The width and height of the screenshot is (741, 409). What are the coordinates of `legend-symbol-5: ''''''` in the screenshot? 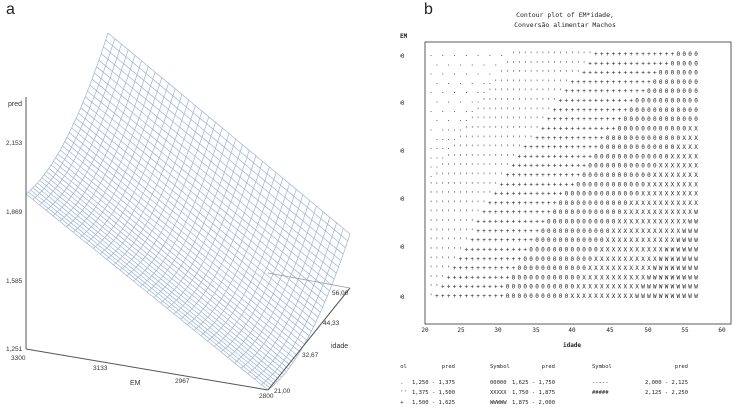 It's located at (403, 393).